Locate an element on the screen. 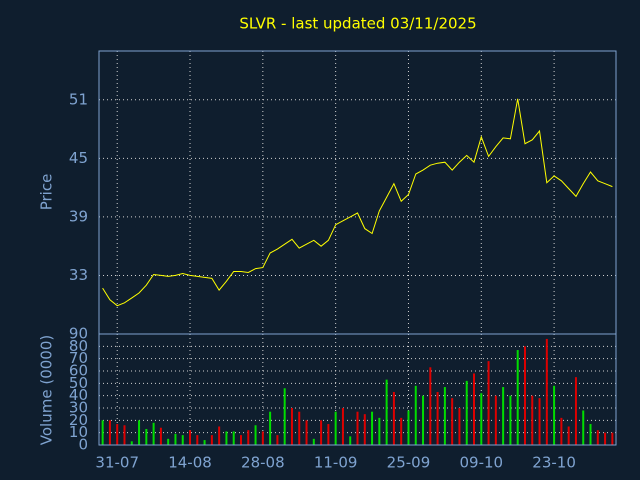 Image resolution: width=640 pixels, height=480 pixels. chart-title: SLVR - last updated 03/11/2025 is located at coordinates (357, 24).